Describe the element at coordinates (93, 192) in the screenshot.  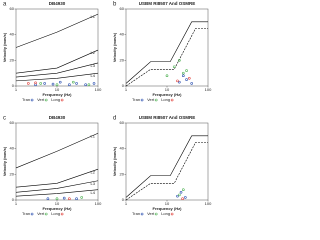
I see `line-label: L4` at that location.